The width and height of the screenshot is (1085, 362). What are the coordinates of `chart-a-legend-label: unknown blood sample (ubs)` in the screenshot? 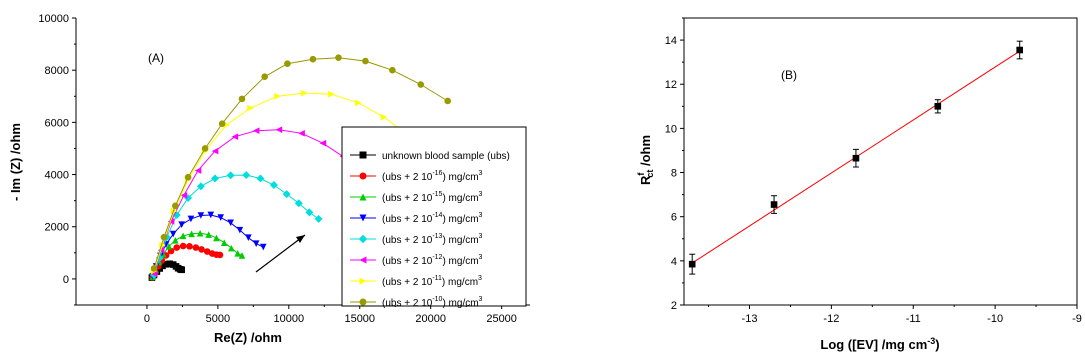 It's located at (446, 156).